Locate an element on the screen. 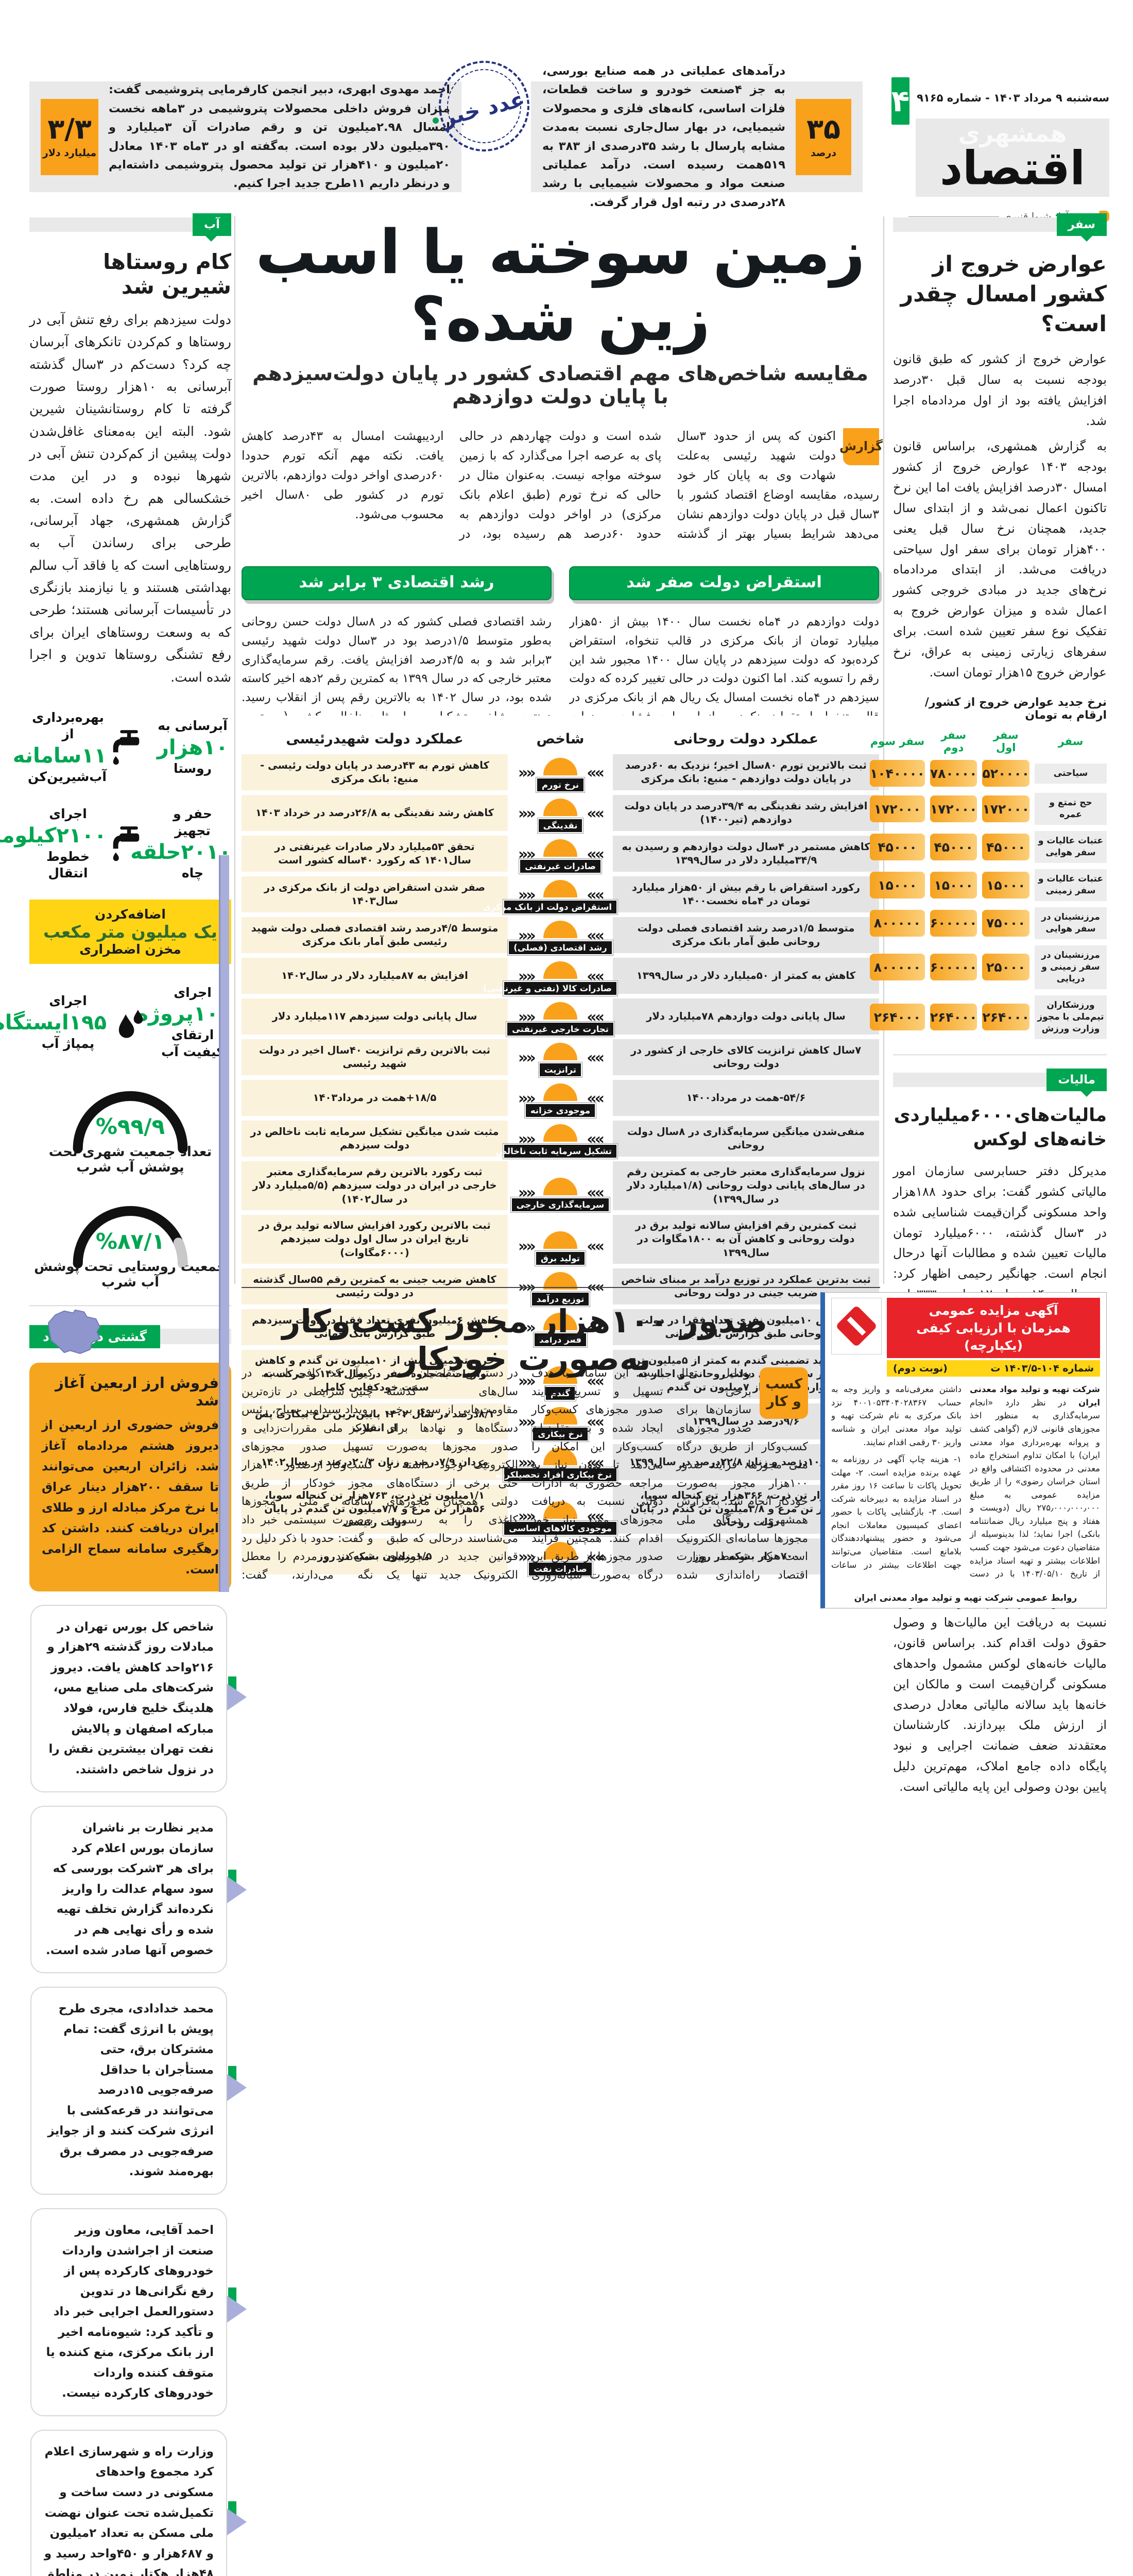 The height and width of the screenshot is (2576, 1133). chevron-icon: «« is located at coordinates (528, 1327).